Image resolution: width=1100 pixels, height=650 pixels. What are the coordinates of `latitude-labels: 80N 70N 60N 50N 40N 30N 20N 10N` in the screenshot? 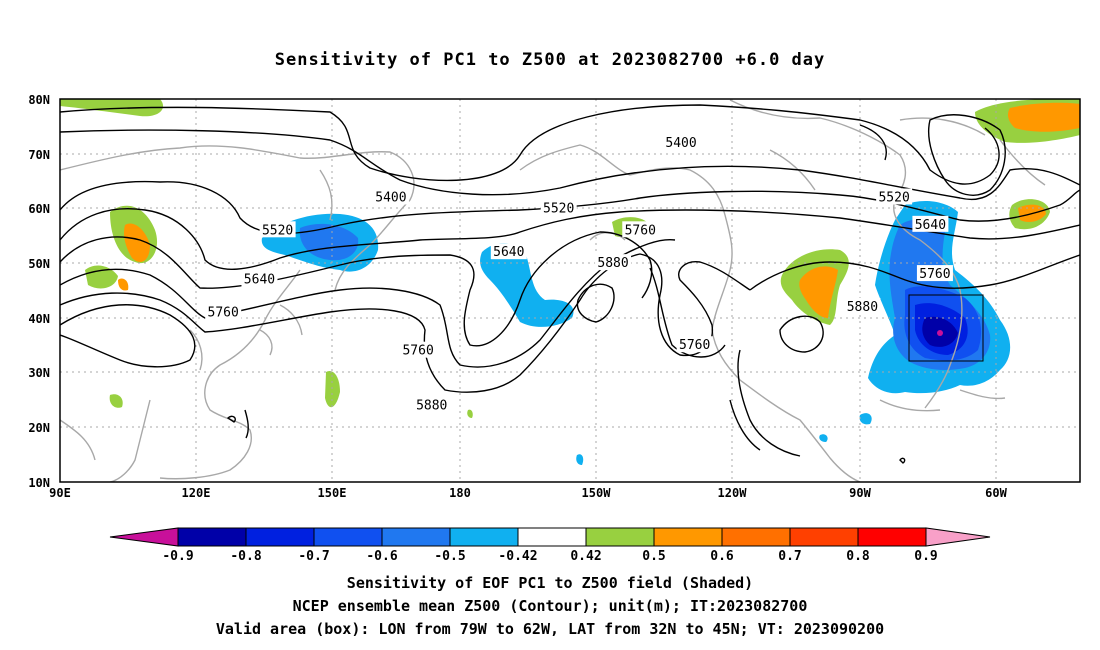 It's located at (39, 291).